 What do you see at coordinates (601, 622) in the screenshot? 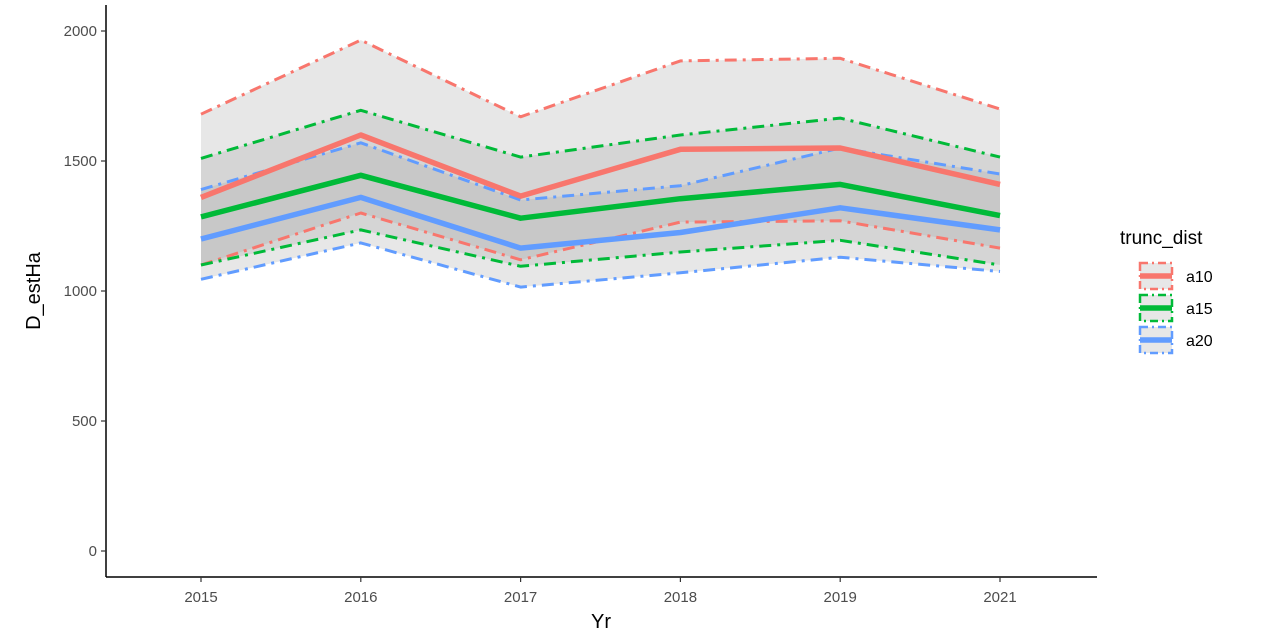
I see `x-axis-title: Yr` at bounding box center [601, 622].